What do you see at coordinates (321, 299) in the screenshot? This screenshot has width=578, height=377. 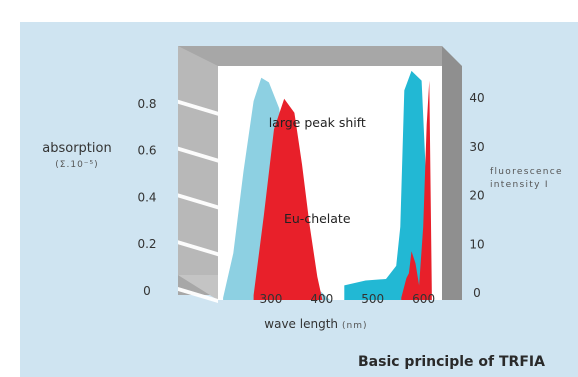 I see `x-tick-label: 400` at bounding box center [321, 299].